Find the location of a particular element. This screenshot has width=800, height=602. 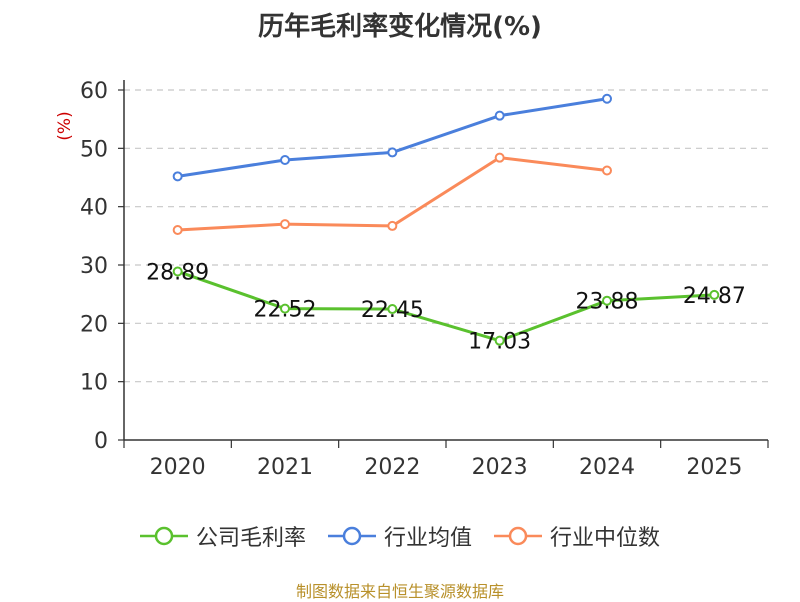

x-tick-label: 2024 is located at coordinates (607, 467).